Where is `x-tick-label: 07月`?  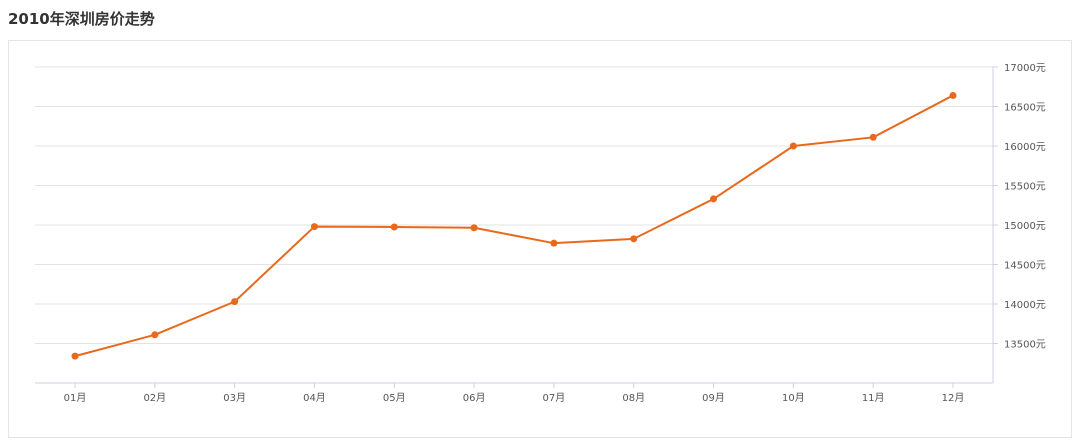
x-tick-label: 07月 is located at coordinates (554, 398).